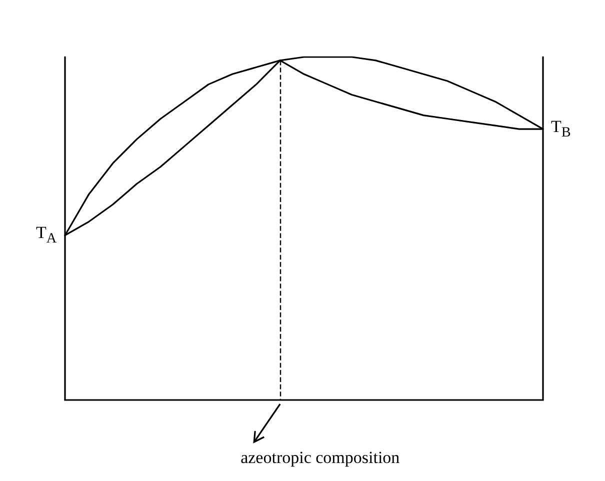 The width and height of the screenshot is (605, 481). Describe the element at coordinates (46, 235) in the screenshot. I see `text: T$_{A}$` at that location.